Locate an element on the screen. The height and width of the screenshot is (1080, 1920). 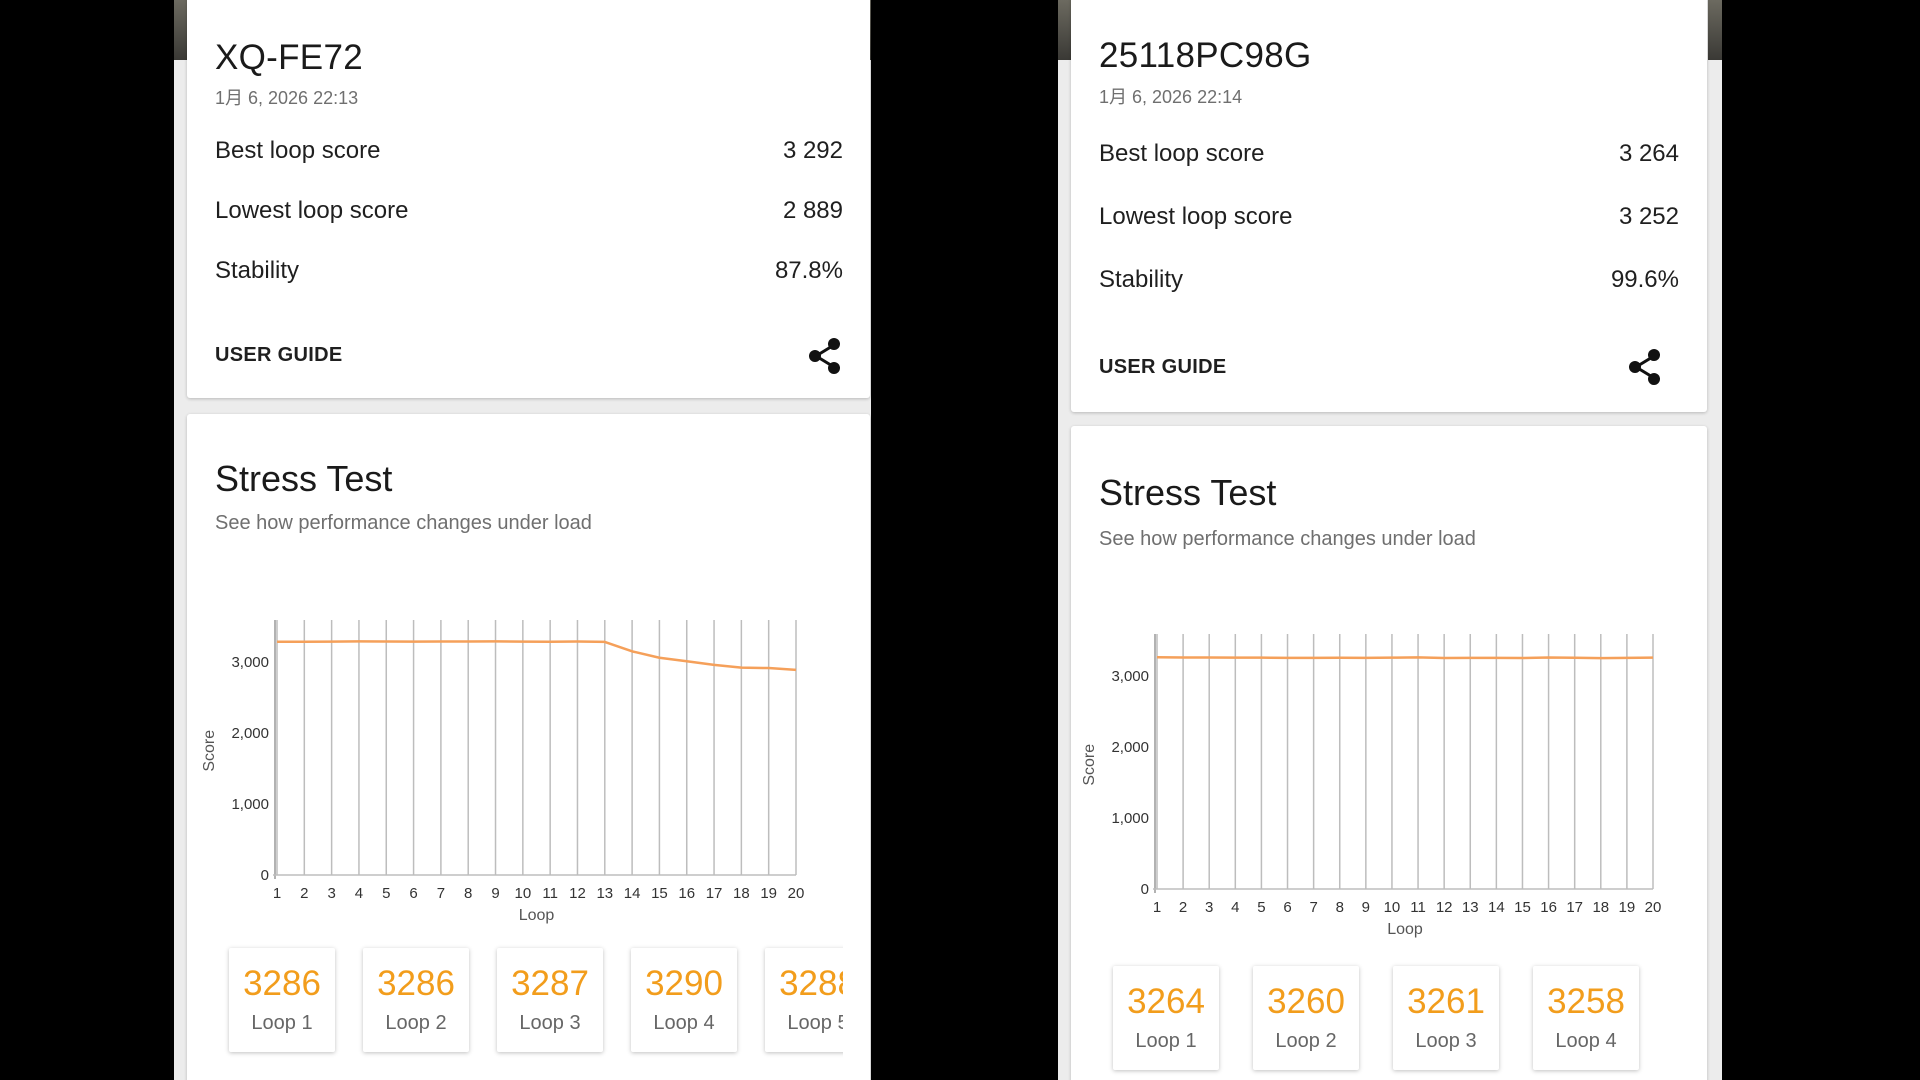
loop-score-card: 3264 Loop 1 is located at coordinates (1166, 1018).